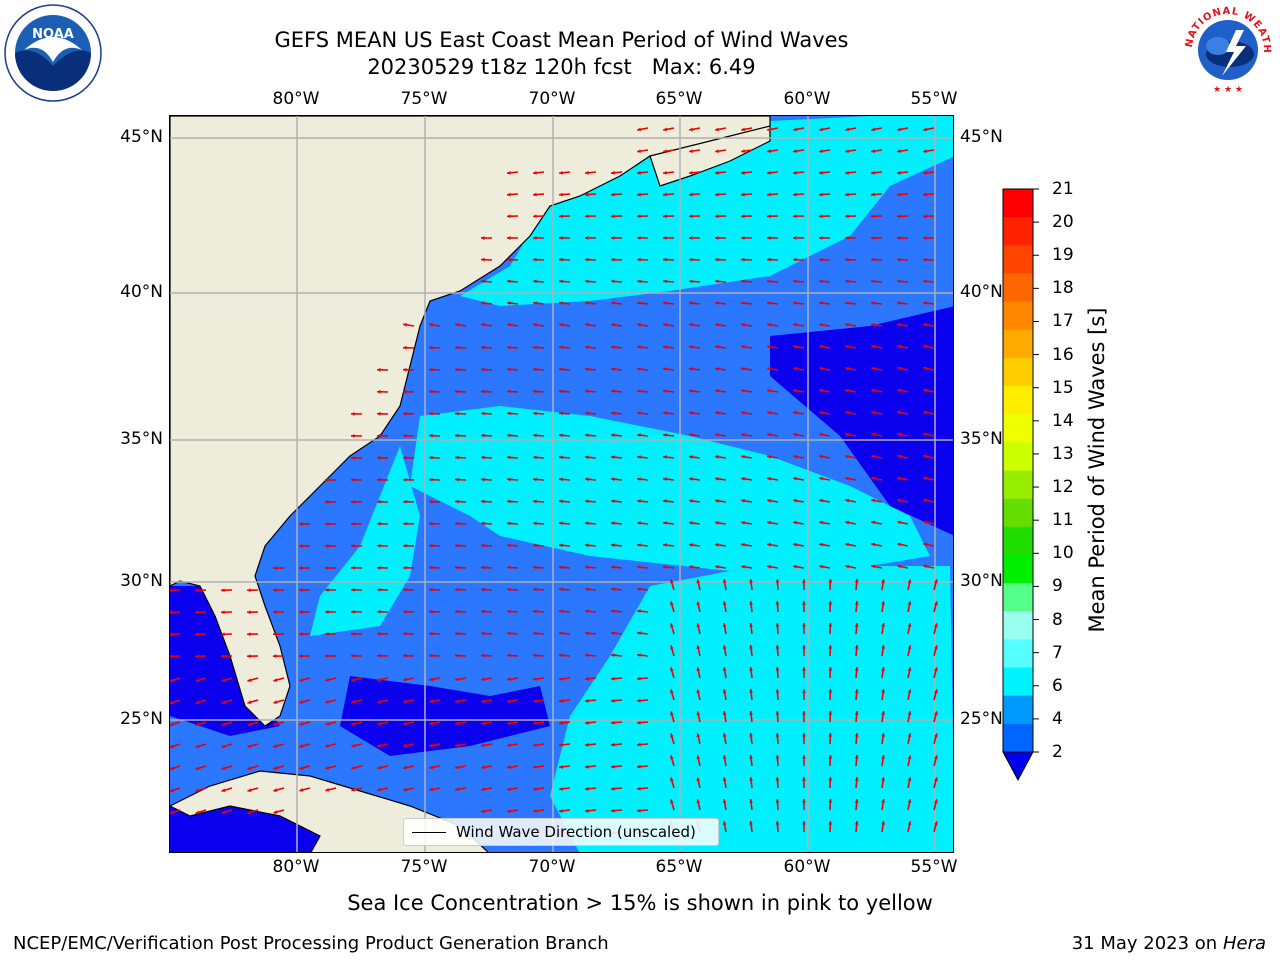 The image size is (1280, 960). I want to click on lat-tick-left: 40°N, so click(141, 292).